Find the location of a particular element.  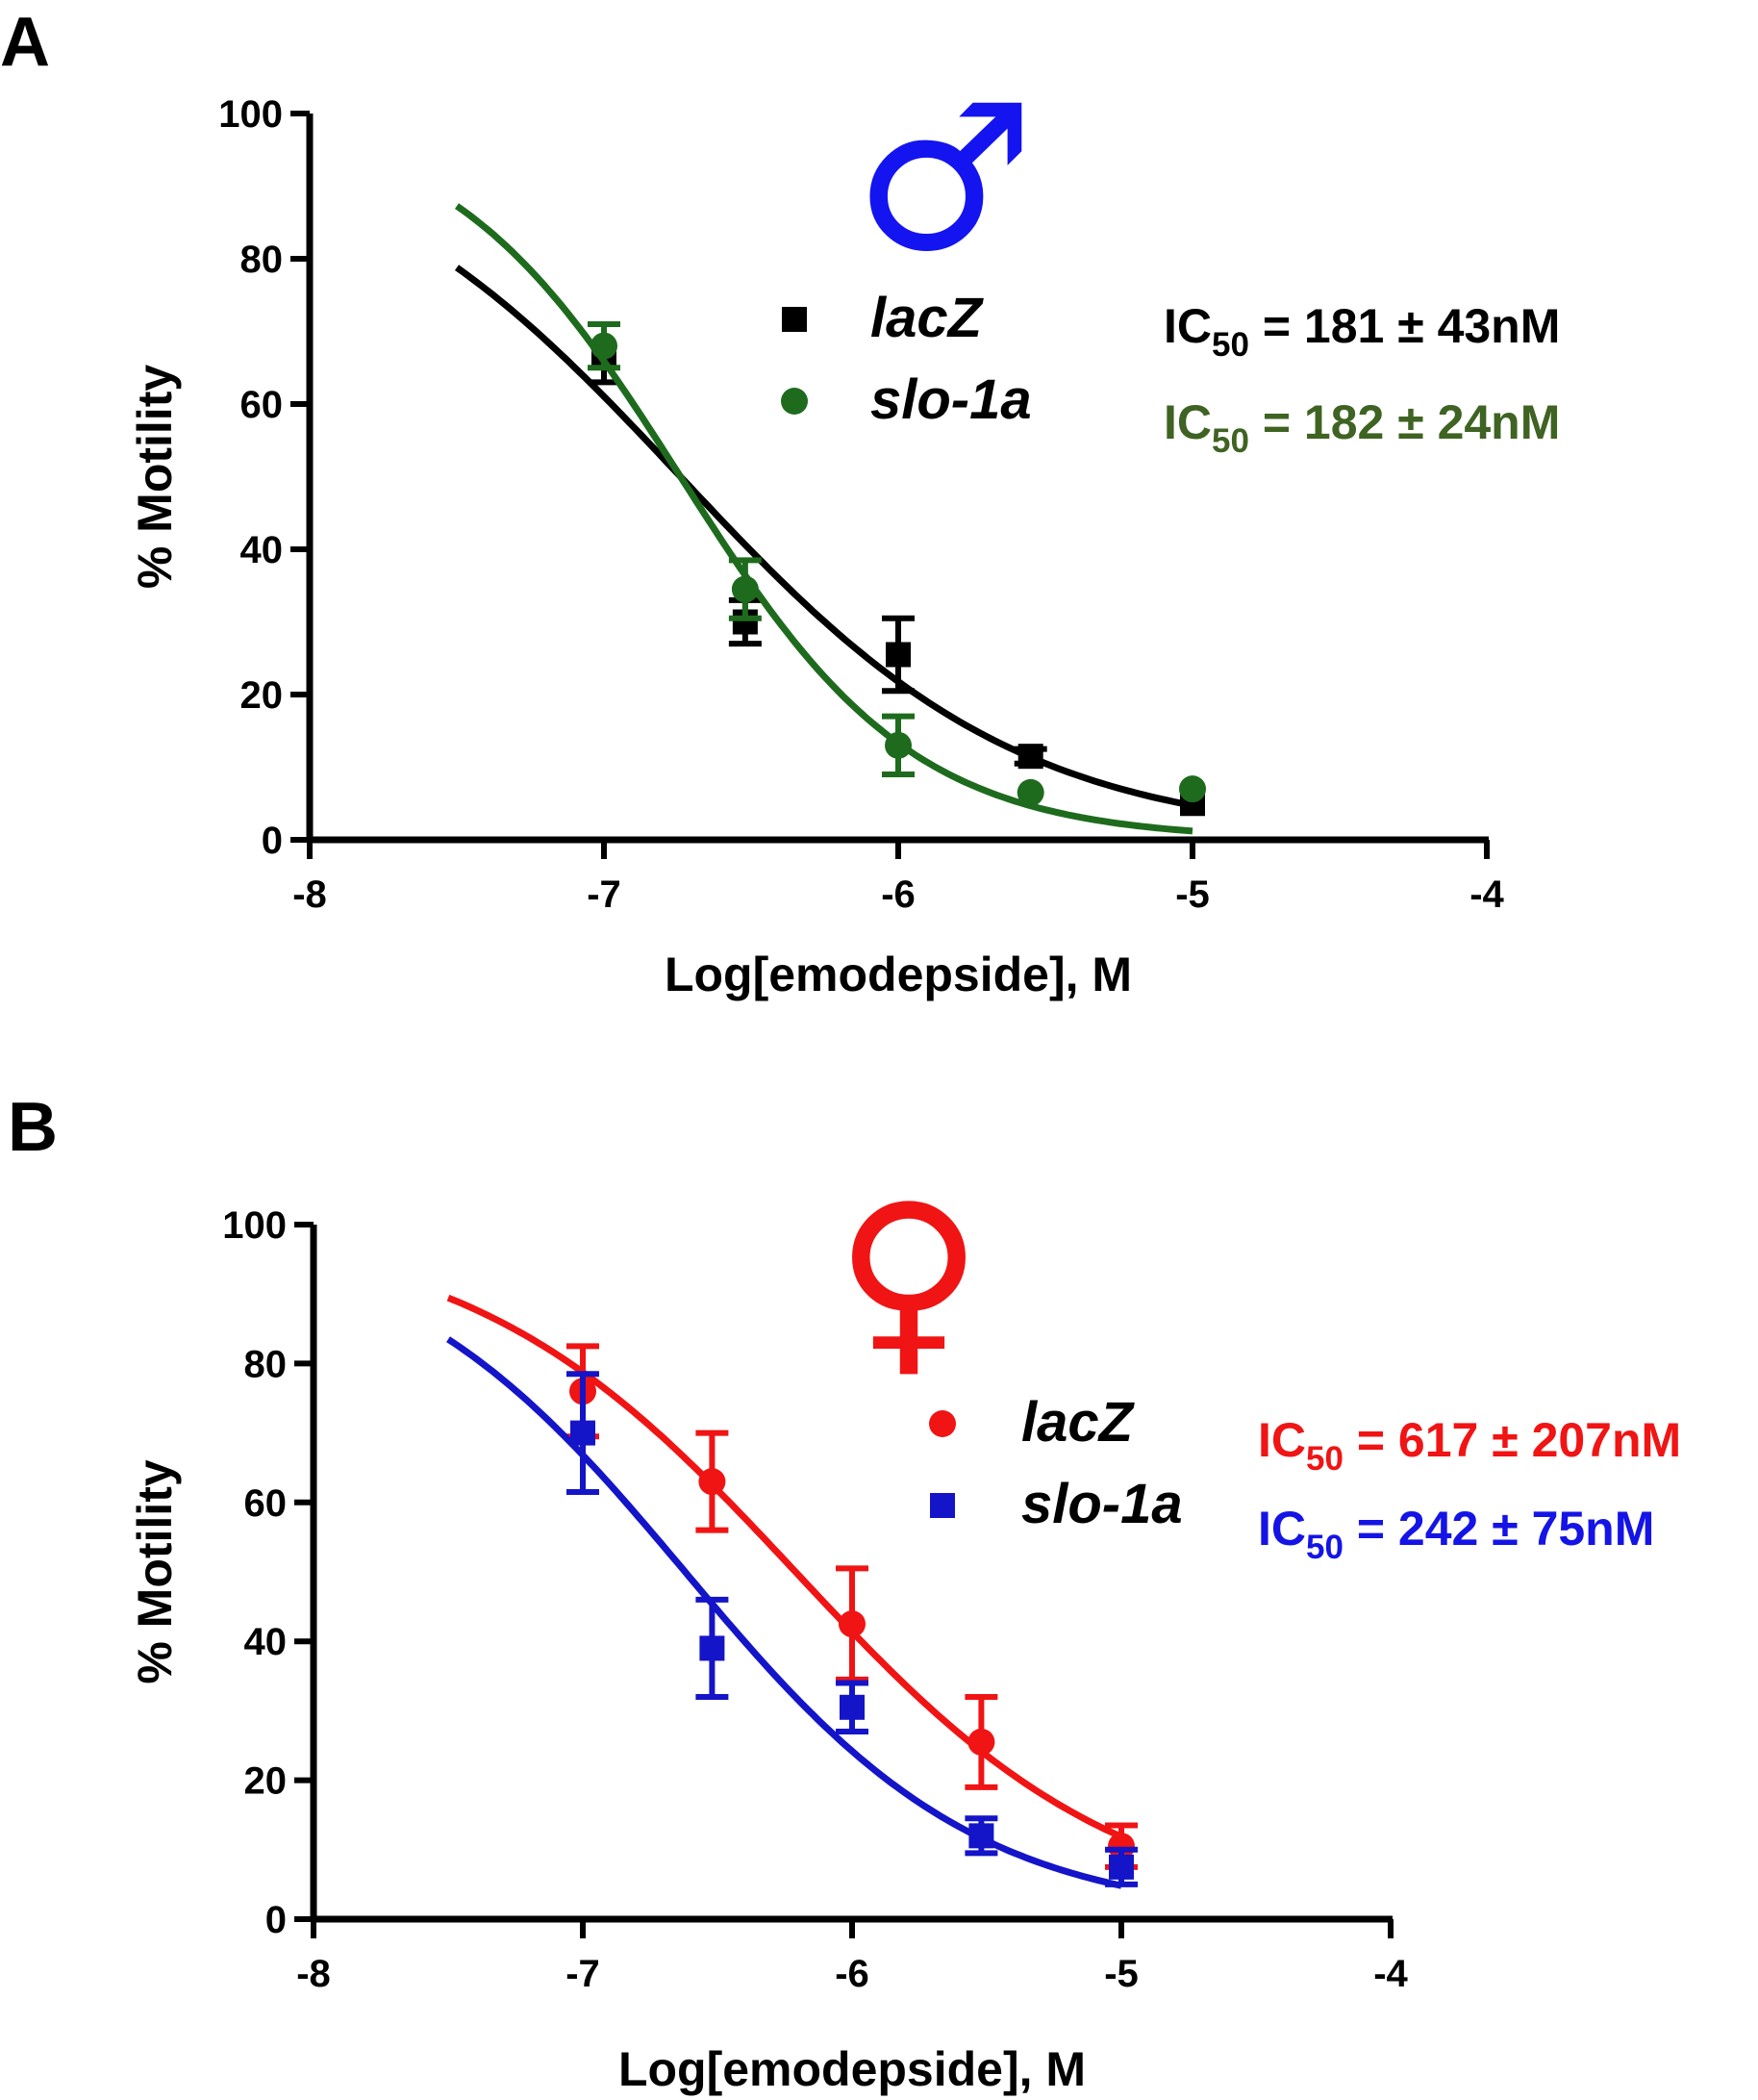

ic50-value: = 617 ± 207nM is located at coordinates (1513, 1440).